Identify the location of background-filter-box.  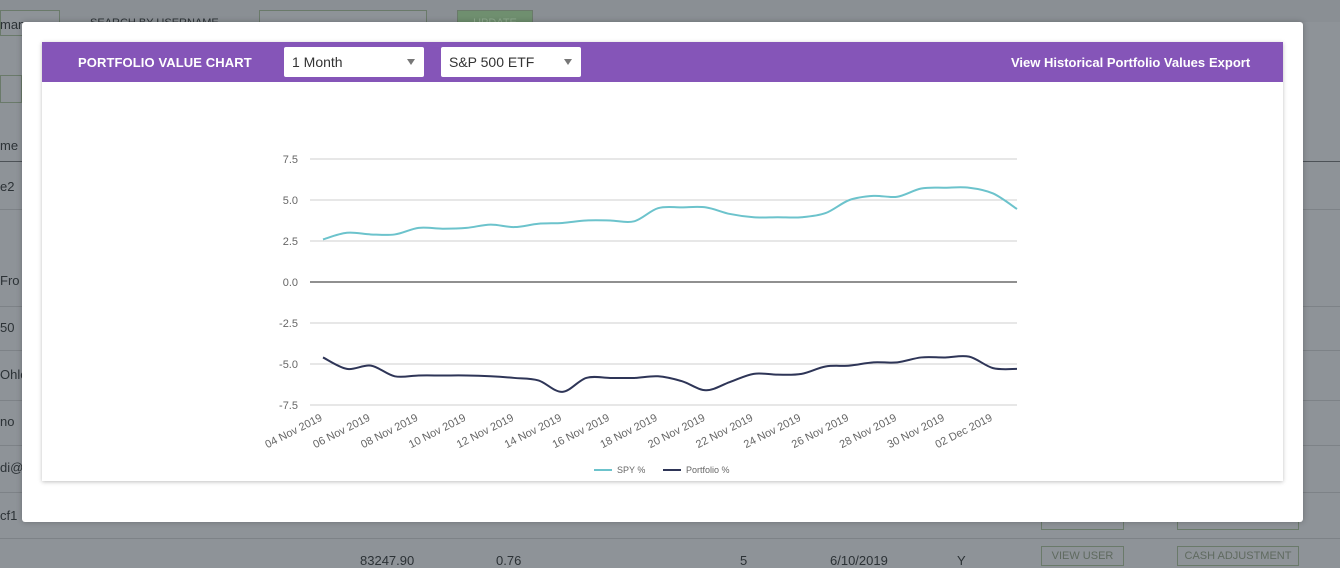
(11, 89).